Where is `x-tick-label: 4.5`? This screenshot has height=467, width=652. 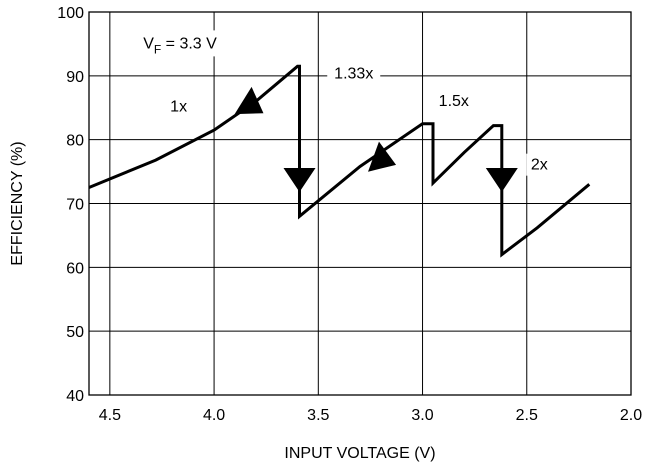
x-tick-label: 4.5 is located at coordinates (110, 415).